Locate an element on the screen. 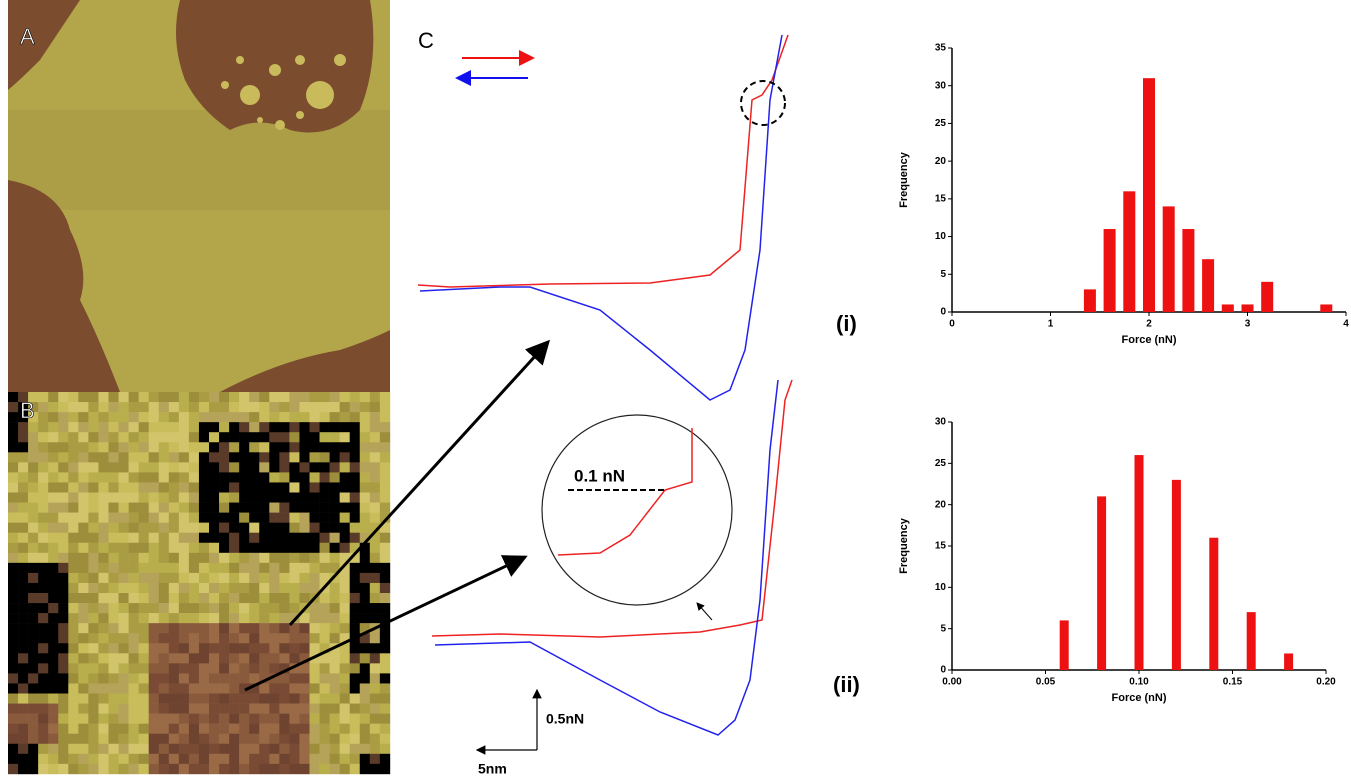 The image size is (1351, 778). x-tick-label: 3 is located at coordinates (1248, 324).